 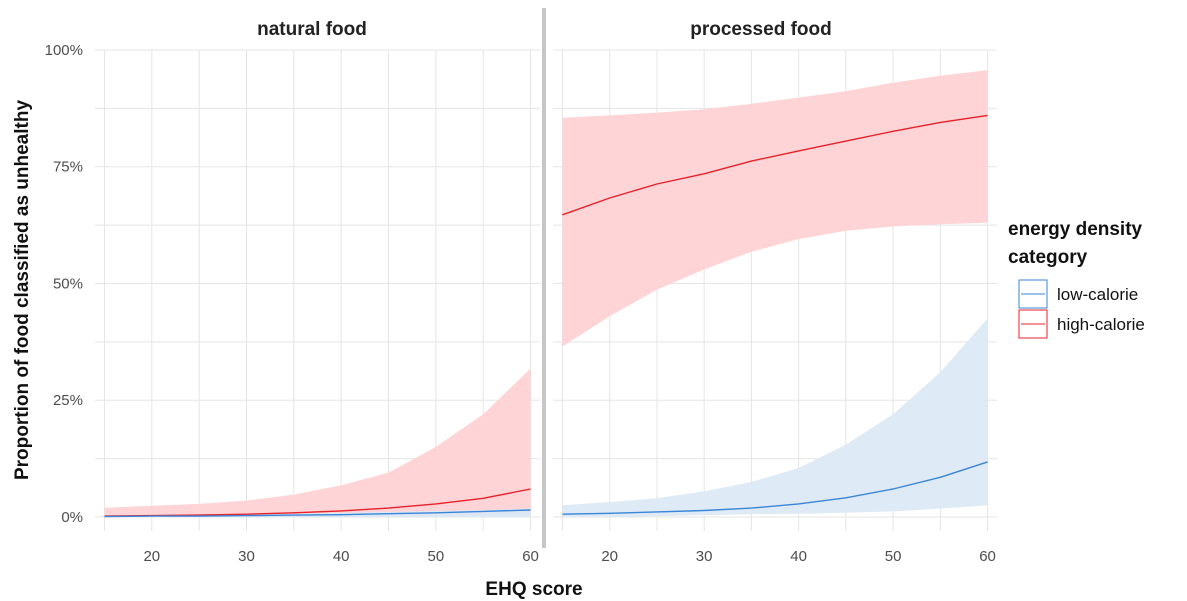 I want to click on line-processed-food-low-calorie, so click(x=775, y=488).